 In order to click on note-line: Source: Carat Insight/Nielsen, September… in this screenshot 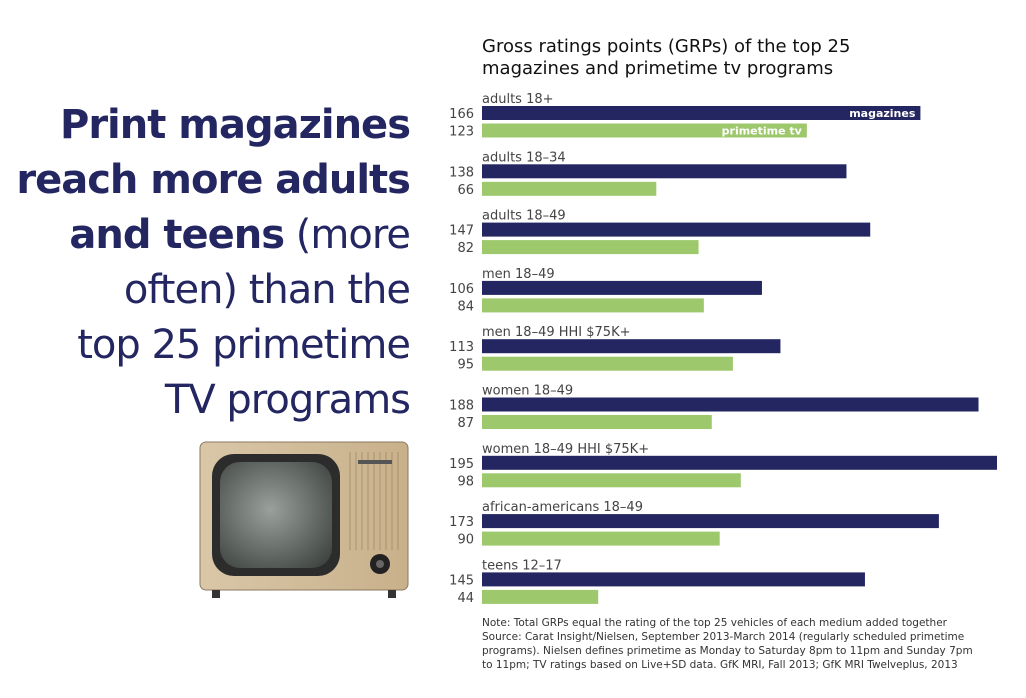, I will do `click(723, 637)`.